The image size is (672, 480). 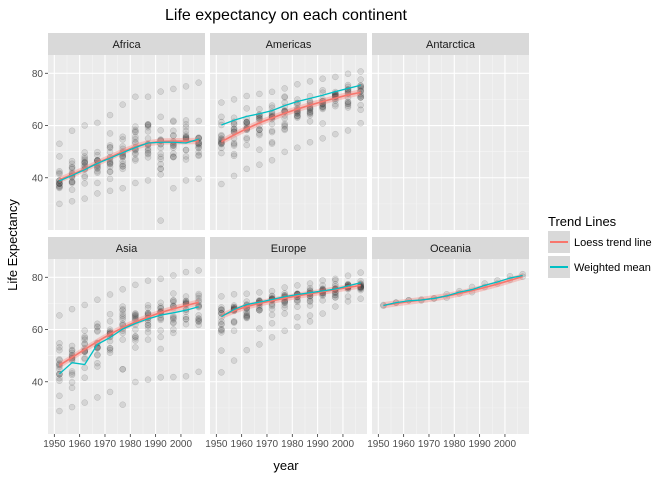 What do you see at coordinates (216, 444) in the screenshot?
I see `x-tick-label: 1950` at bounding box center [216, 444].